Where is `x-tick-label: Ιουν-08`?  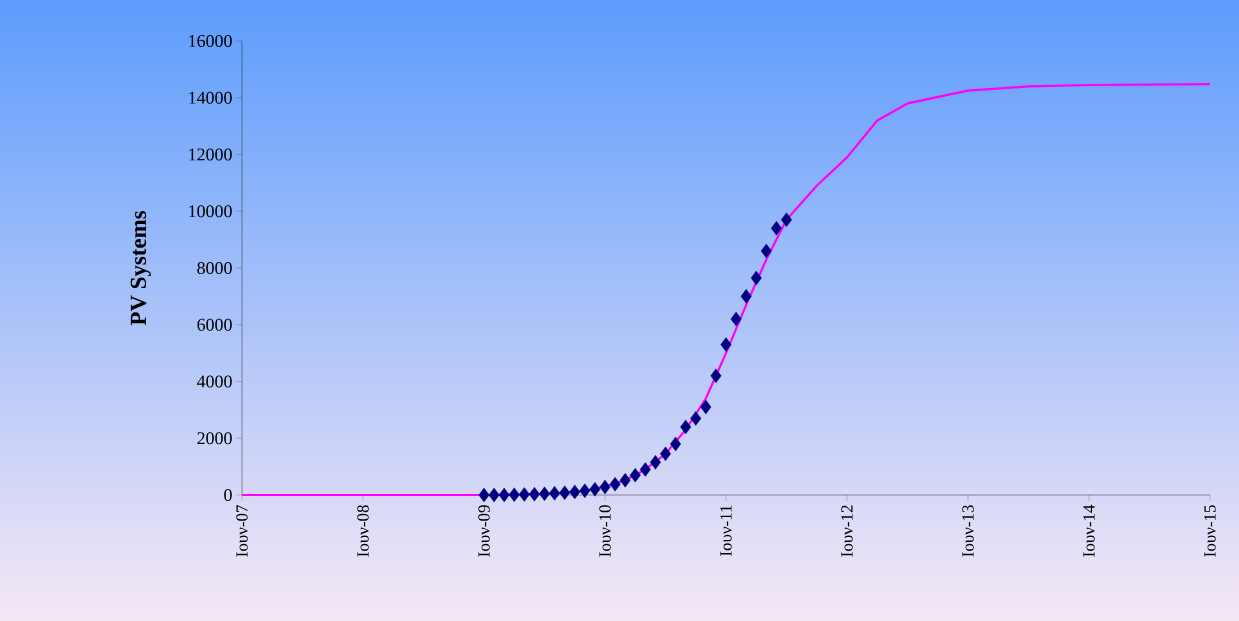 x-tick-label: Ιουν-08 is located at coordinates (363, 531).